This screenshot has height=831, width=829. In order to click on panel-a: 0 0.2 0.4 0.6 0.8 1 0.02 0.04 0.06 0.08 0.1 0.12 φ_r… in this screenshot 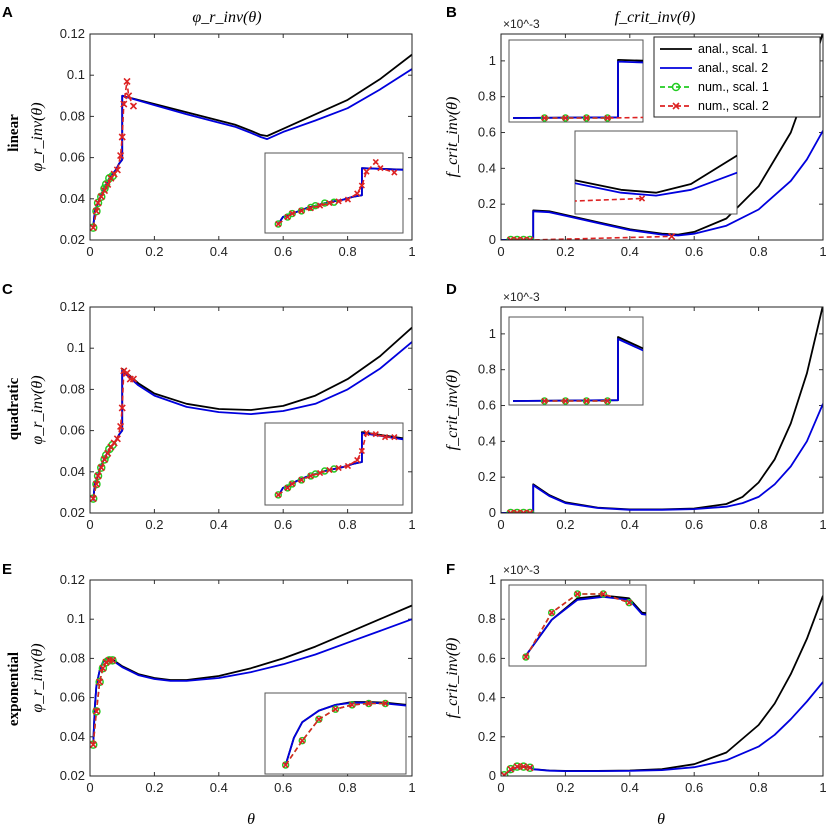, I will do `click(222, 142)`.